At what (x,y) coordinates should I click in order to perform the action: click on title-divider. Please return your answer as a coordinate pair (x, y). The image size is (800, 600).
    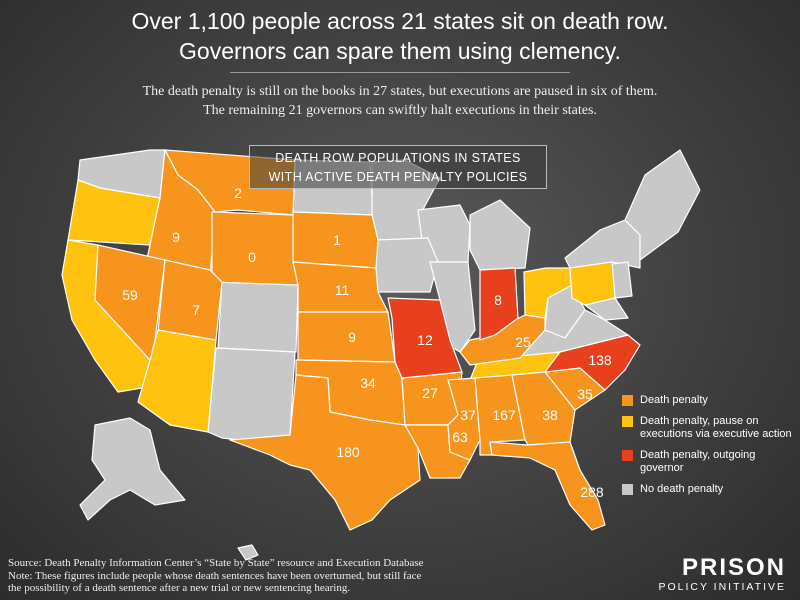
    Looking at the image, I should click on (400, 72).